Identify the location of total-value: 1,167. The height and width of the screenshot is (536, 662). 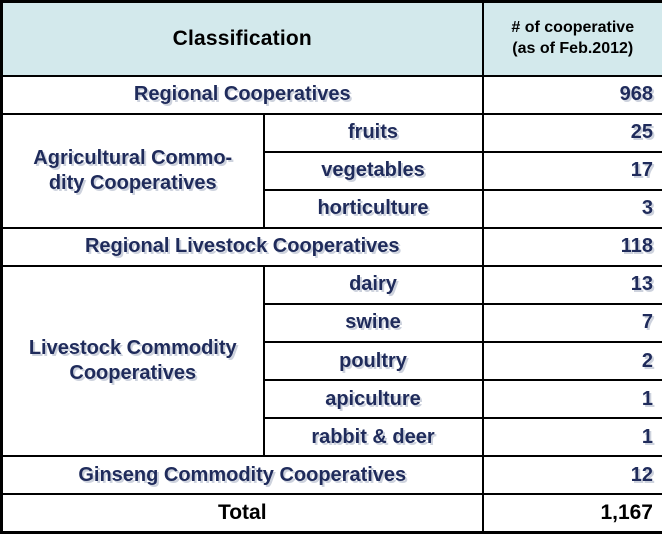
(571, 513).